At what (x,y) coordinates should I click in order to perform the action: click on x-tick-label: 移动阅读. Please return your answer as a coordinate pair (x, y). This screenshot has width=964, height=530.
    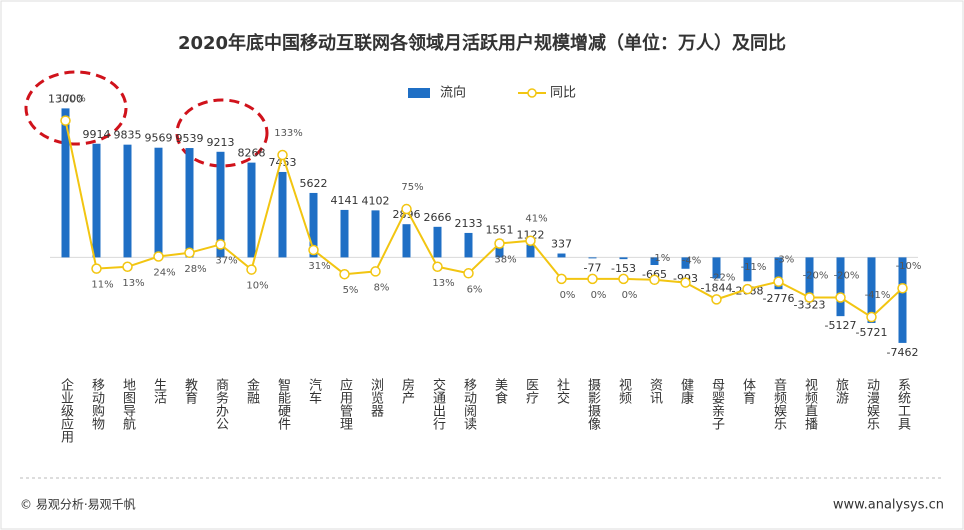
    Looking at the image, I should click on (469, 404).